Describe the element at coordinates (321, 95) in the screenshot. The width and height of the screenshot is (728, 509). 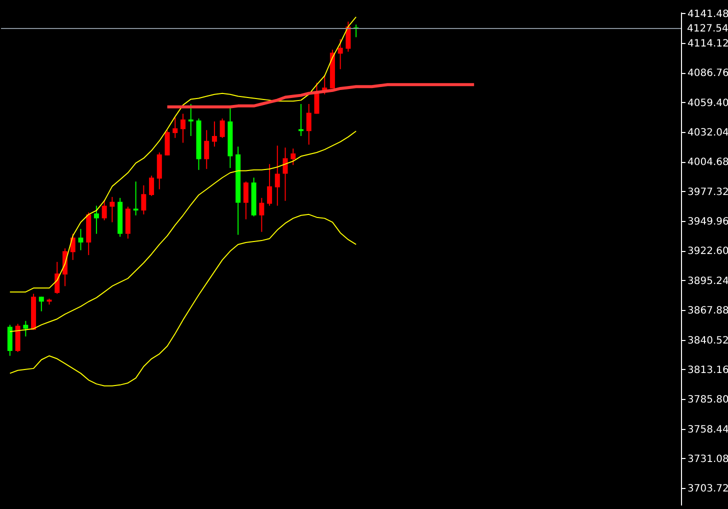
I see `line-series` at that location.